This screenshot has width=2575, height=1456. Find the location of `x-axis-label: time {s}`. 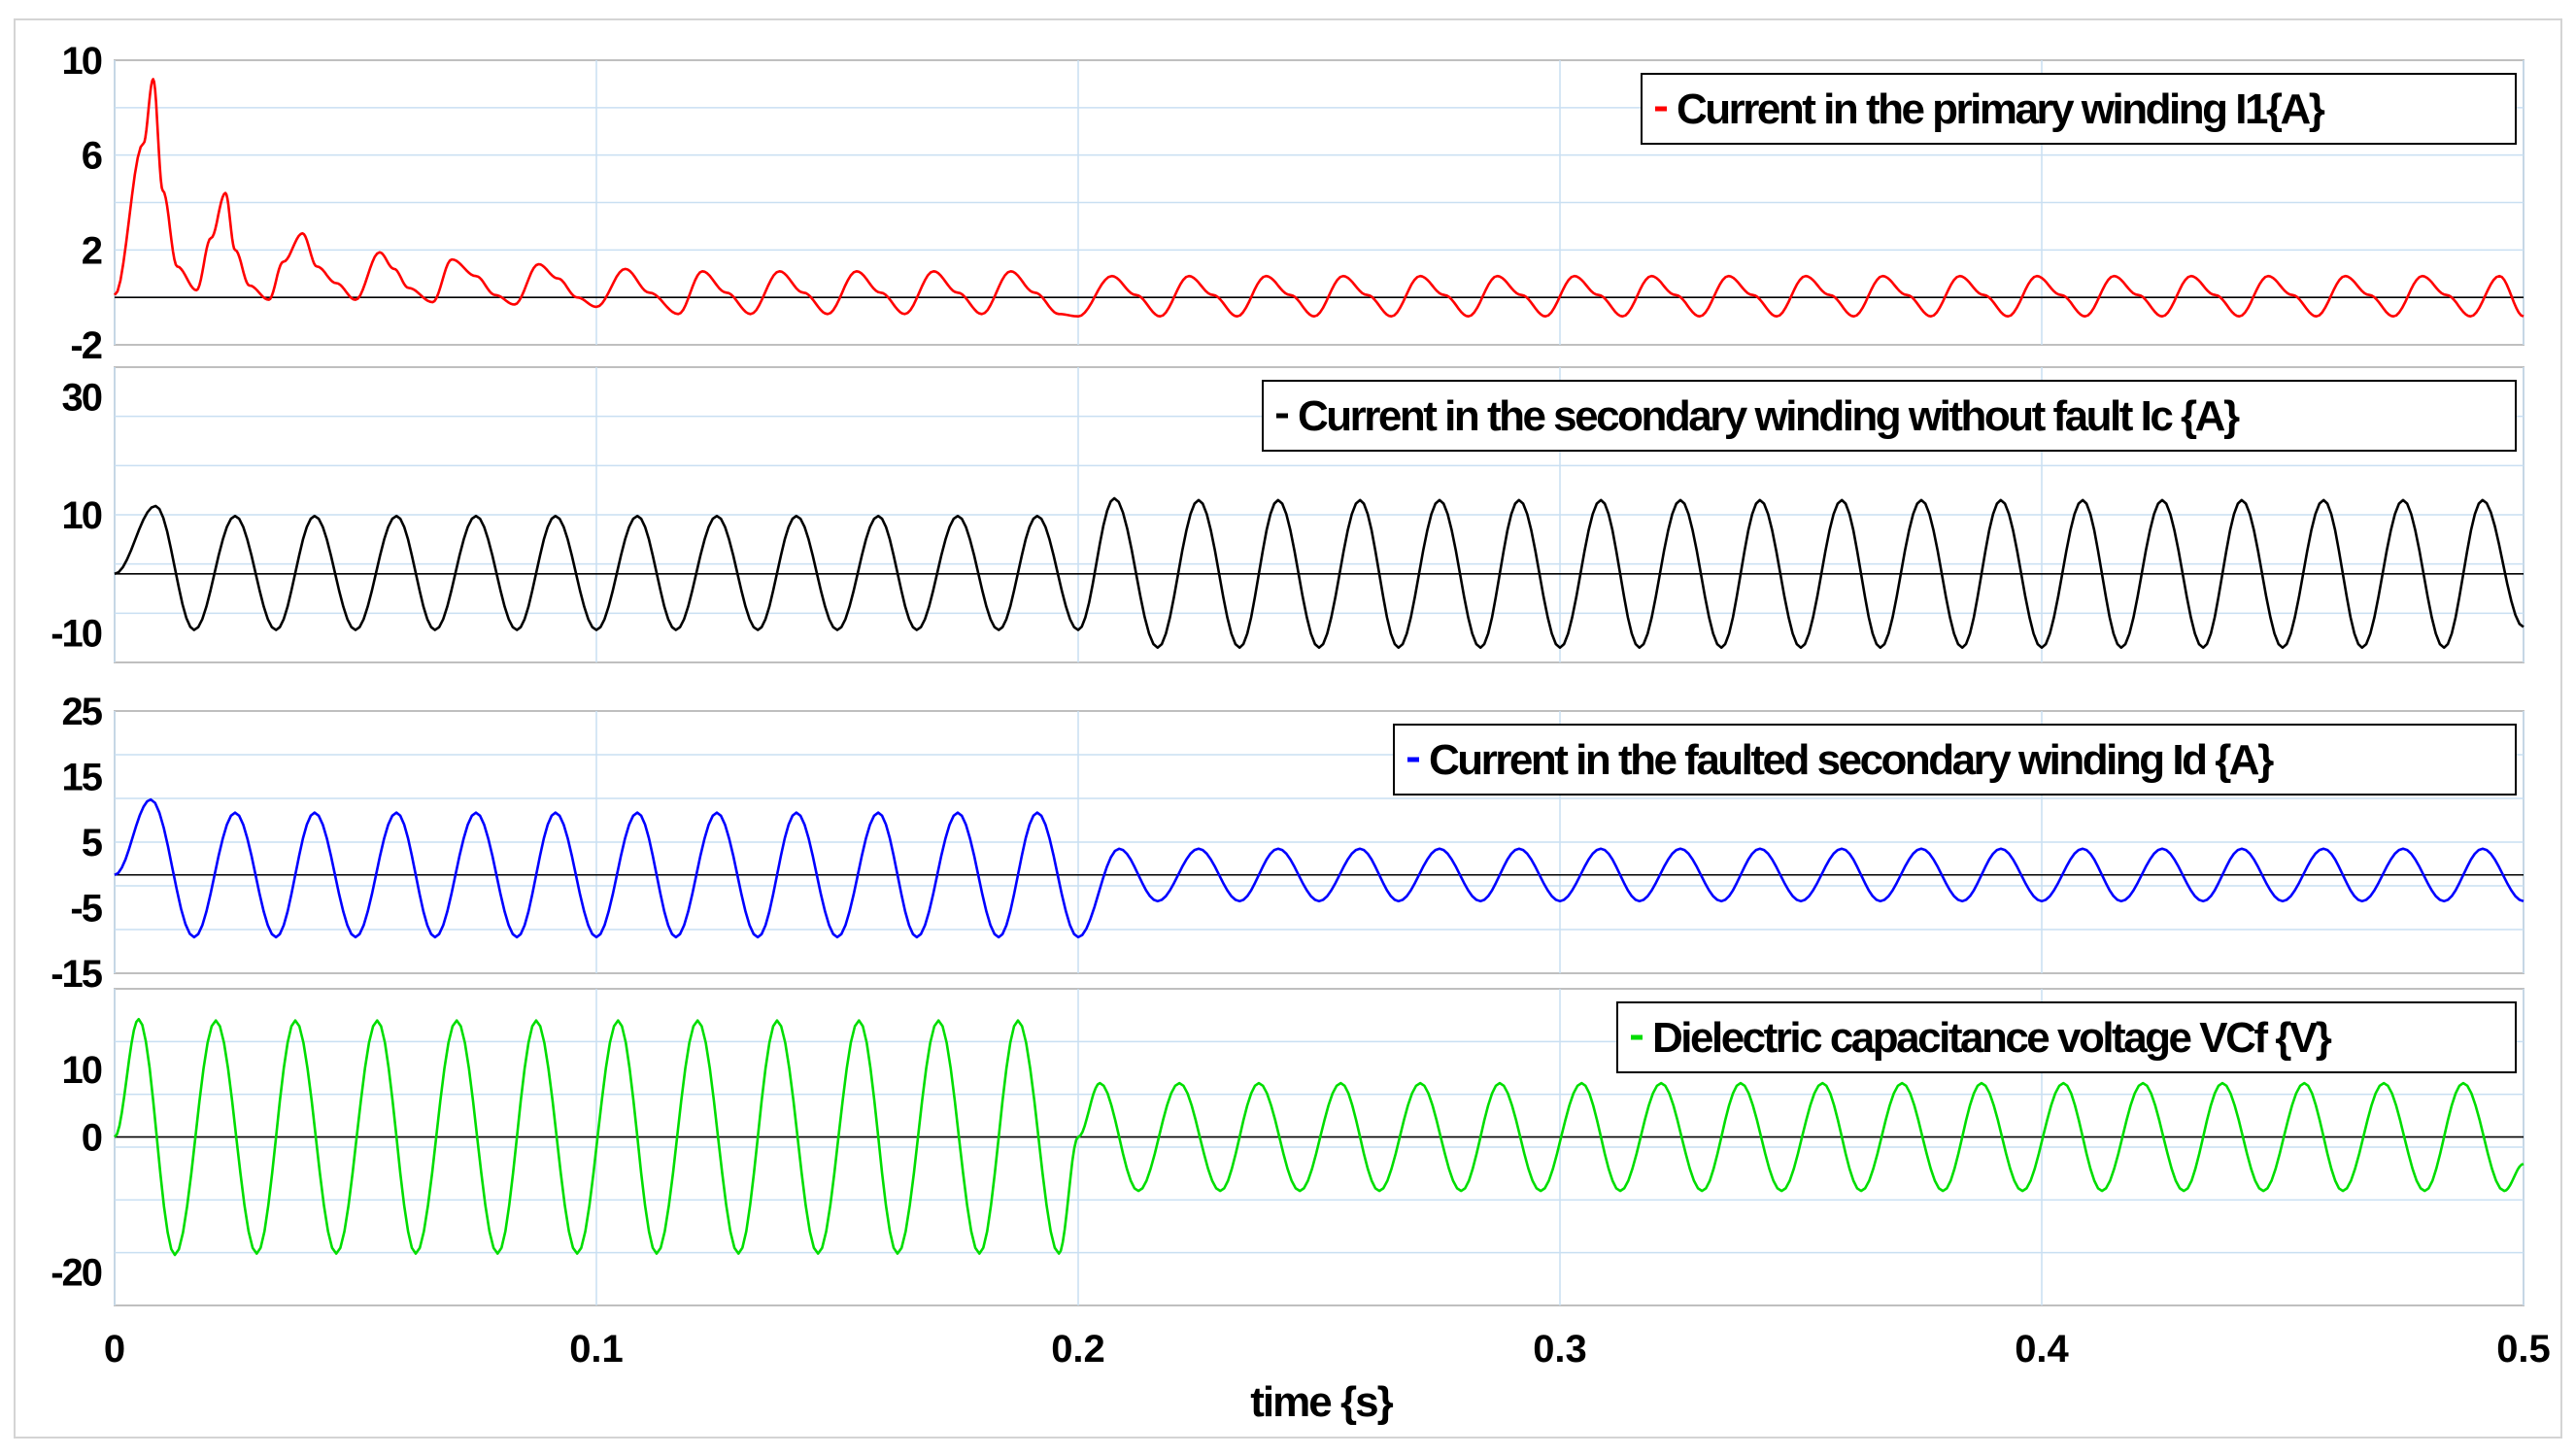

x-axis-label: time {s} is located at coordinates (1321, 1402).